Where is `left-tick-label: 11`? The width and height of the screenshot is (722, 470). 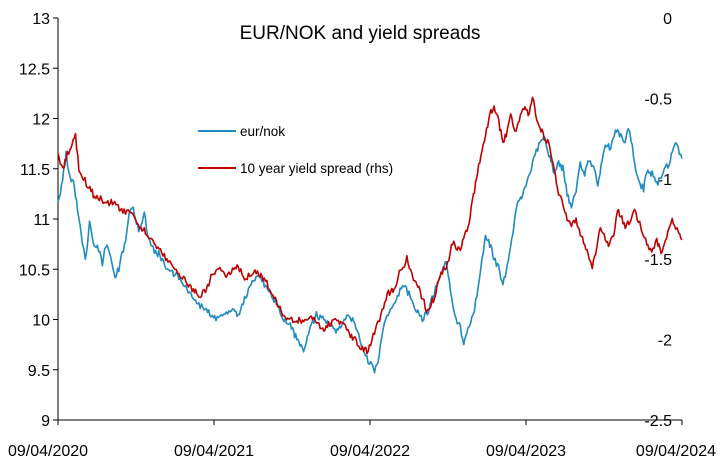
left-tick-label: 11 is located at coordinates (41, 220).